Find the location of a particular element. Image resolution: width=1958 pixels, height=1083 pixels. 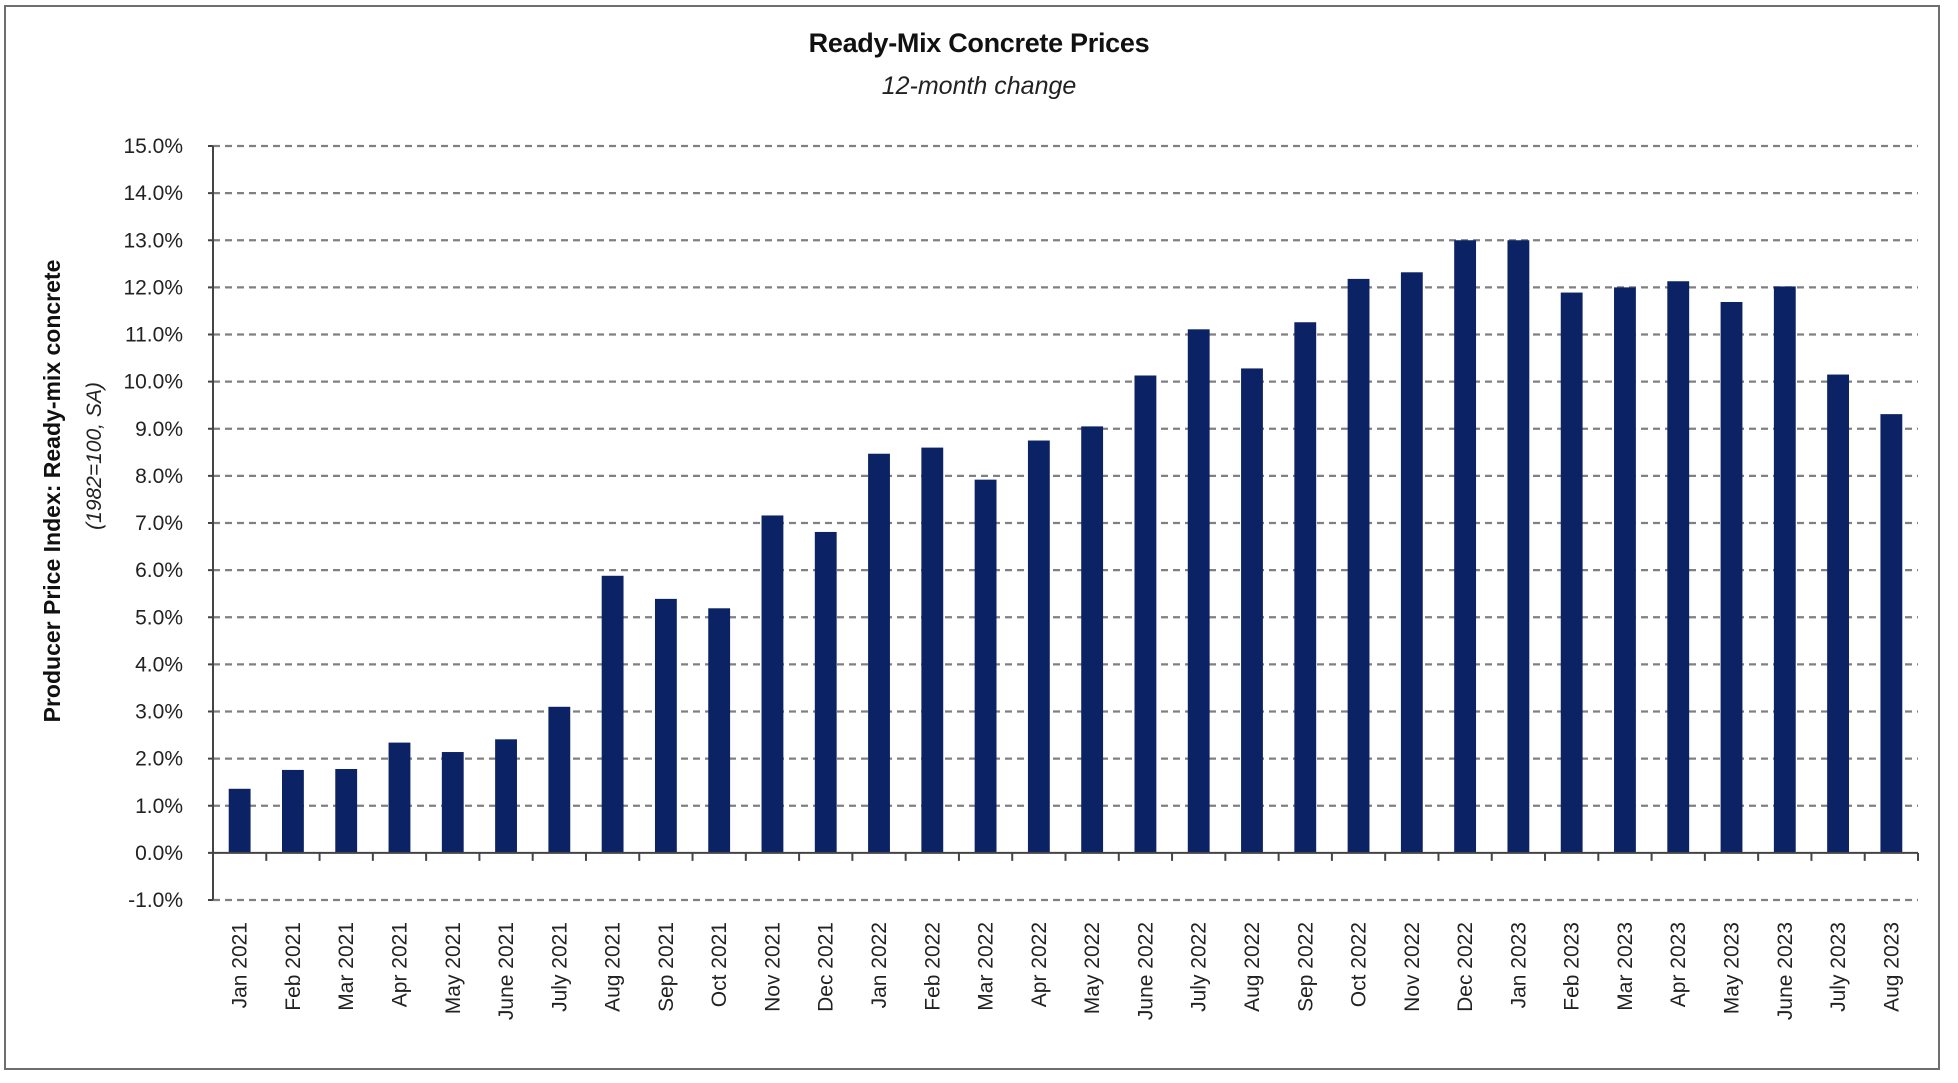

y-tick-label: 4.0% is located at coordinates (159, 664).